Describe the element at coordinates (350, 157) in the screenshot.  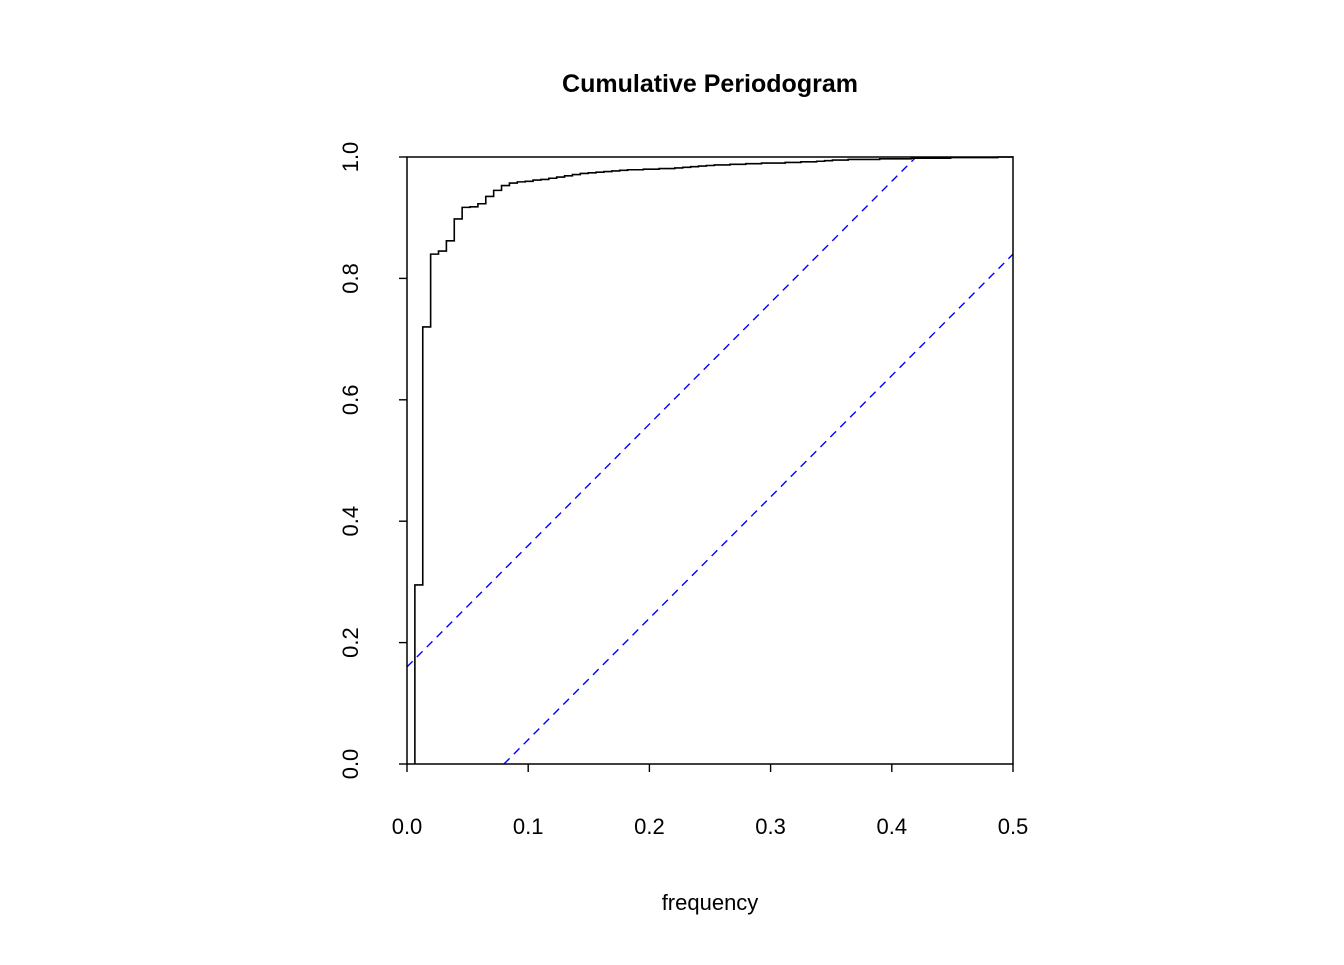
I see `y-tick-label: 1.0` at that location.